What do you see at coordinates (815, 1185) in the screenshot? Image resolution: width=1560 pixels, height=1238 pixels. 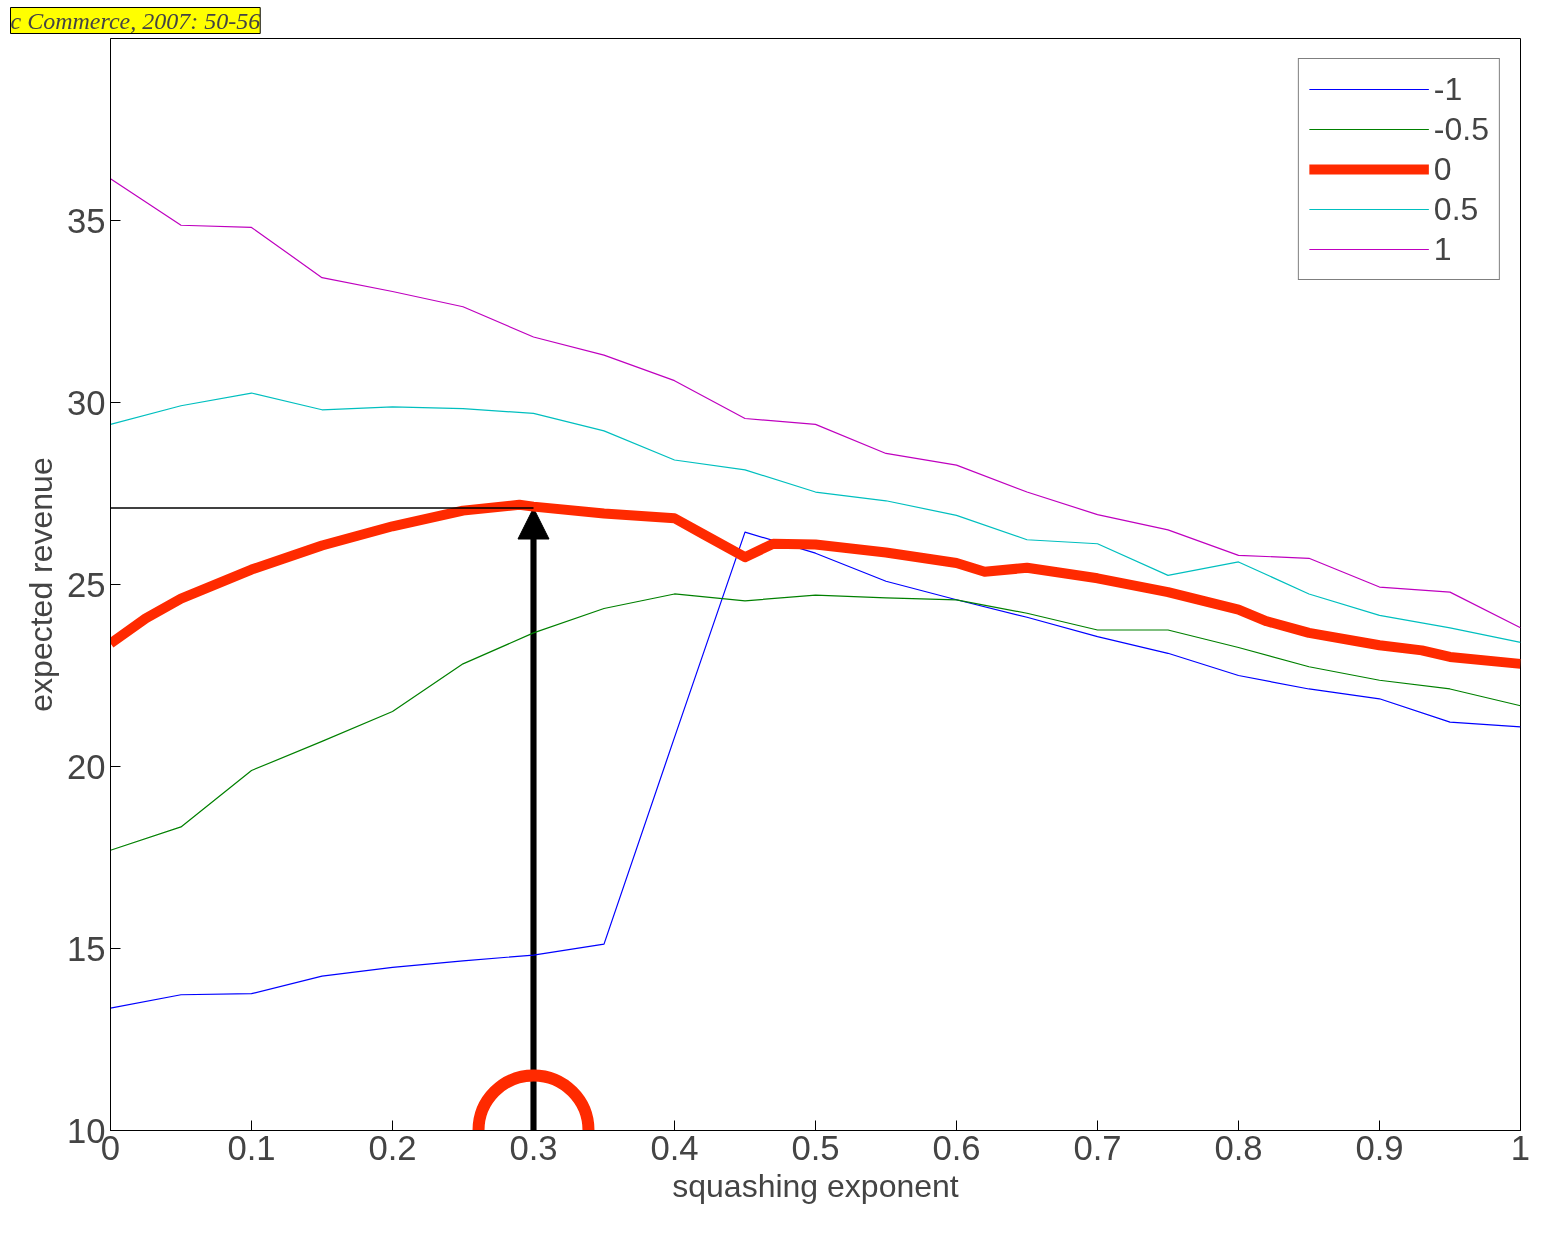 I see `x-axis-title: squashing exponent` at bounding box center [815, 1185].